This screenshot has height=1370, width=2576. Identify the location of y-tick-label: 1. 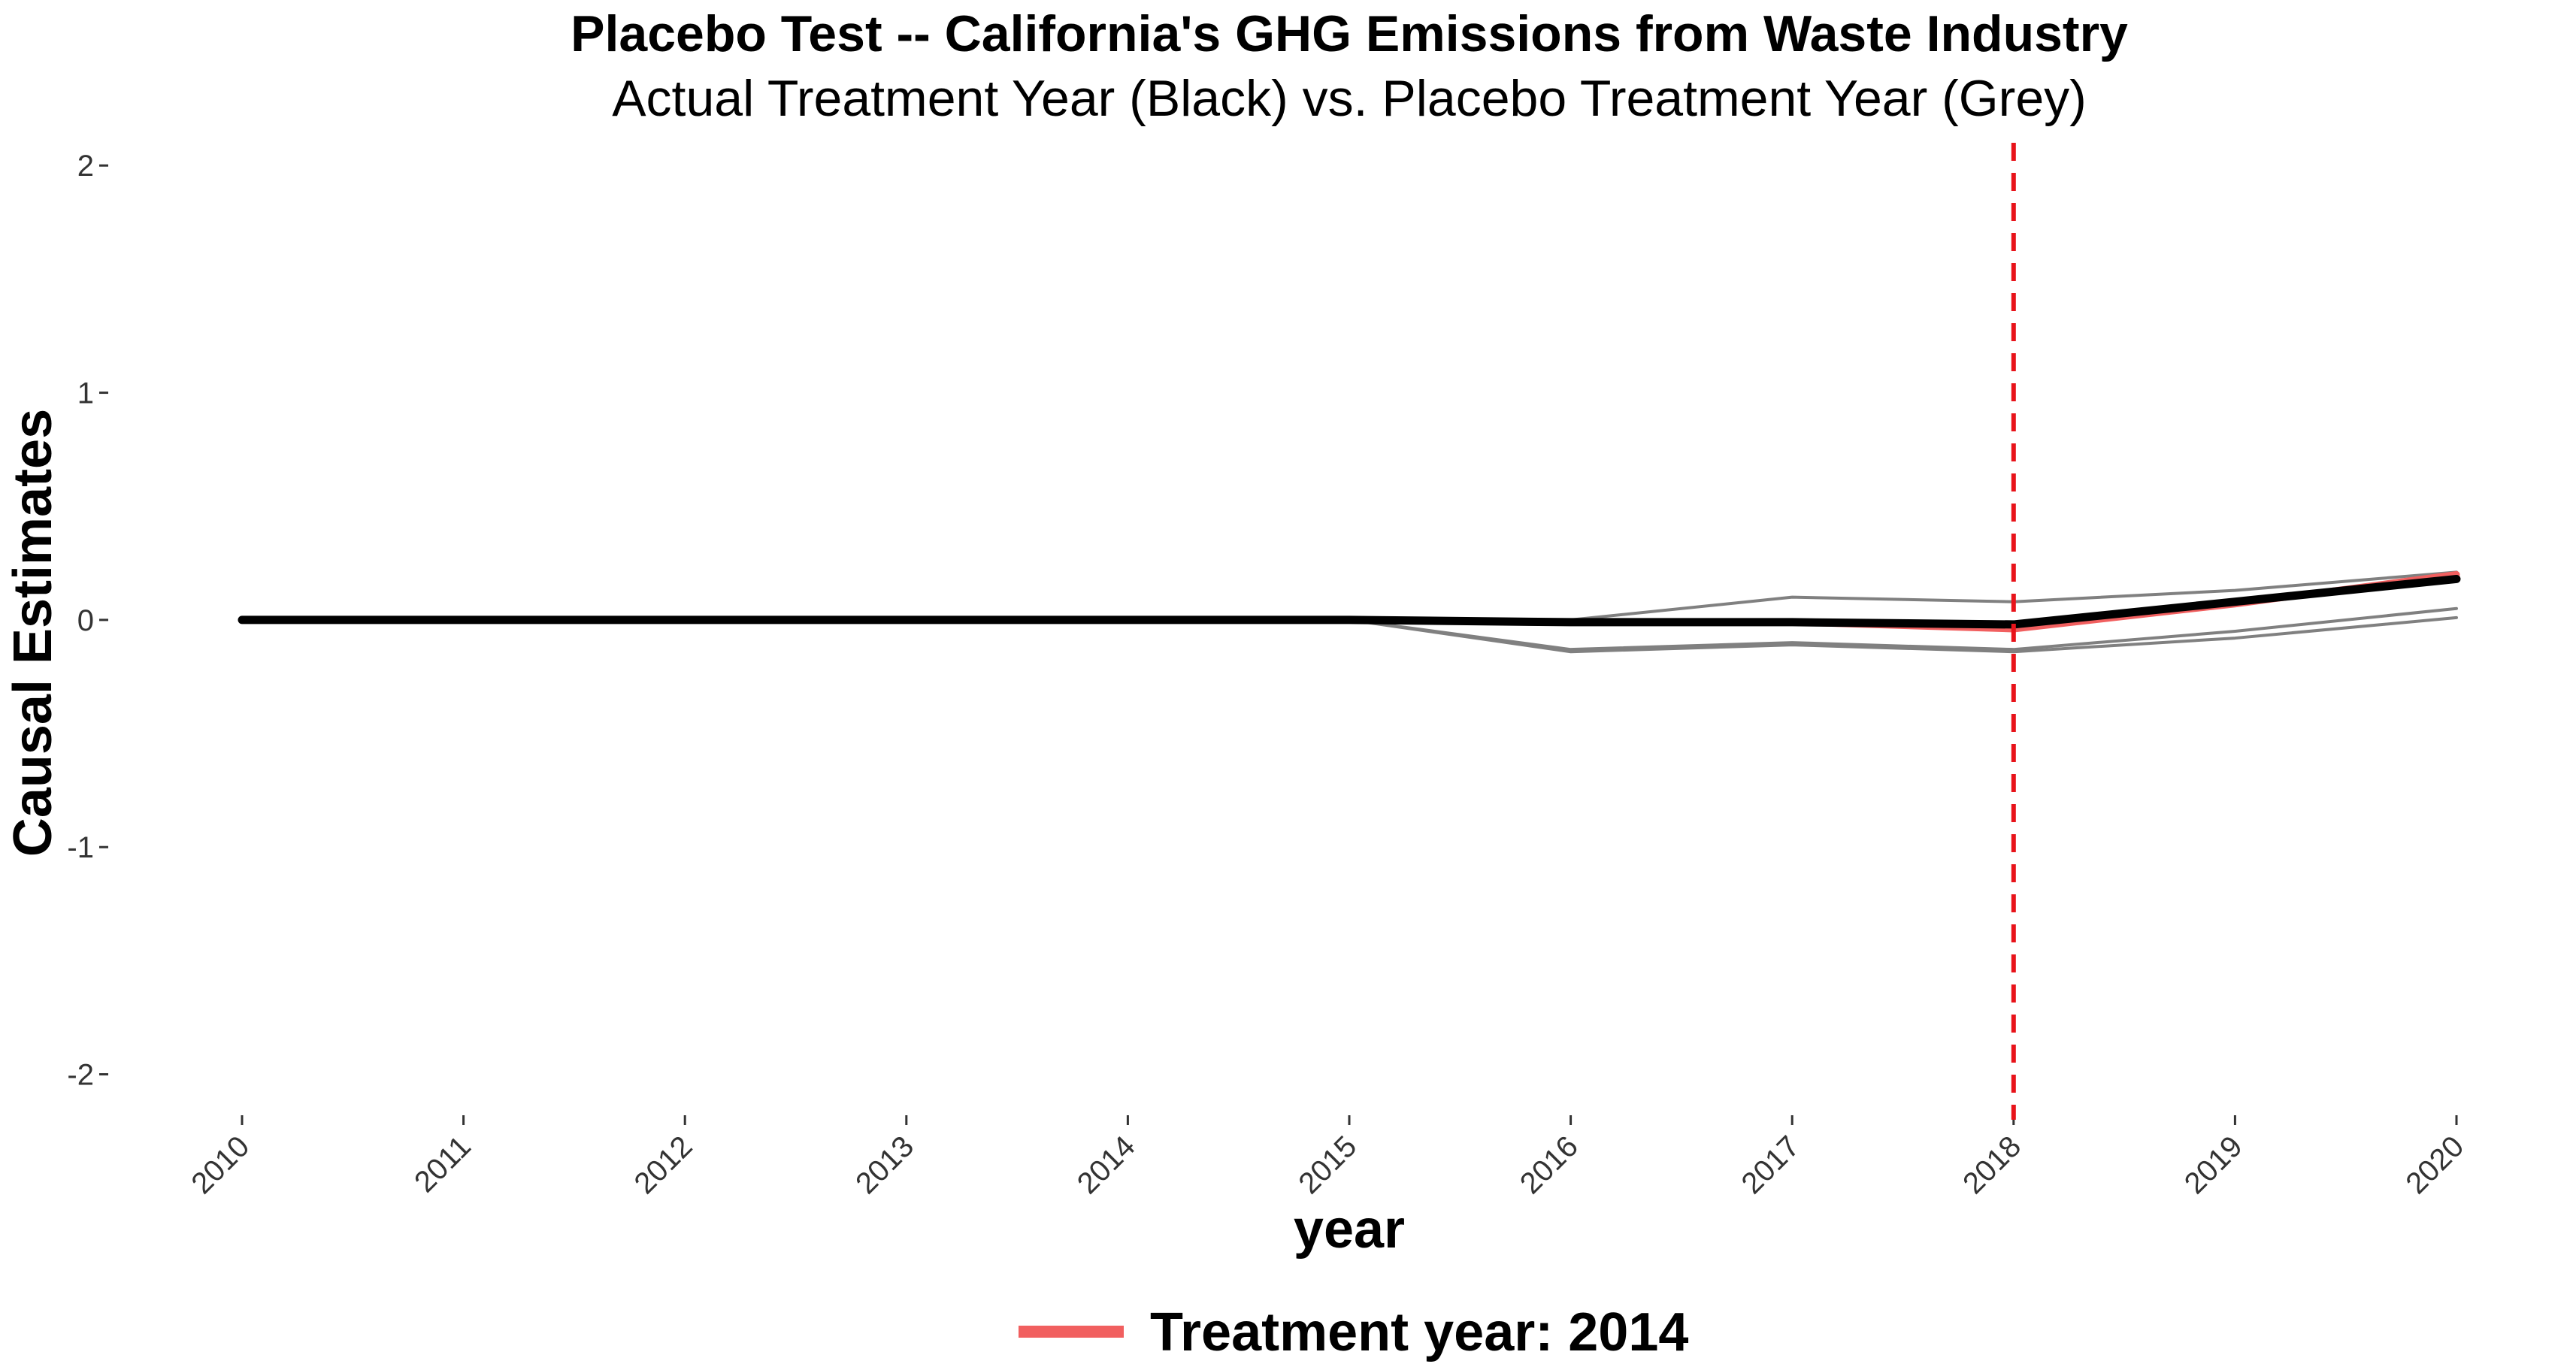
(85, 393).